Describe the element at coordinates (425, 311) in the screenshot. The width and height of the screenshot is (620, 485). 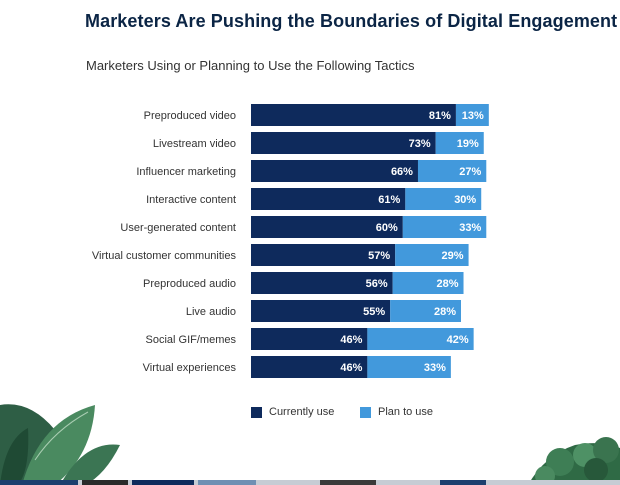
I see `bar-plan-to-use-live-audio` at that location.